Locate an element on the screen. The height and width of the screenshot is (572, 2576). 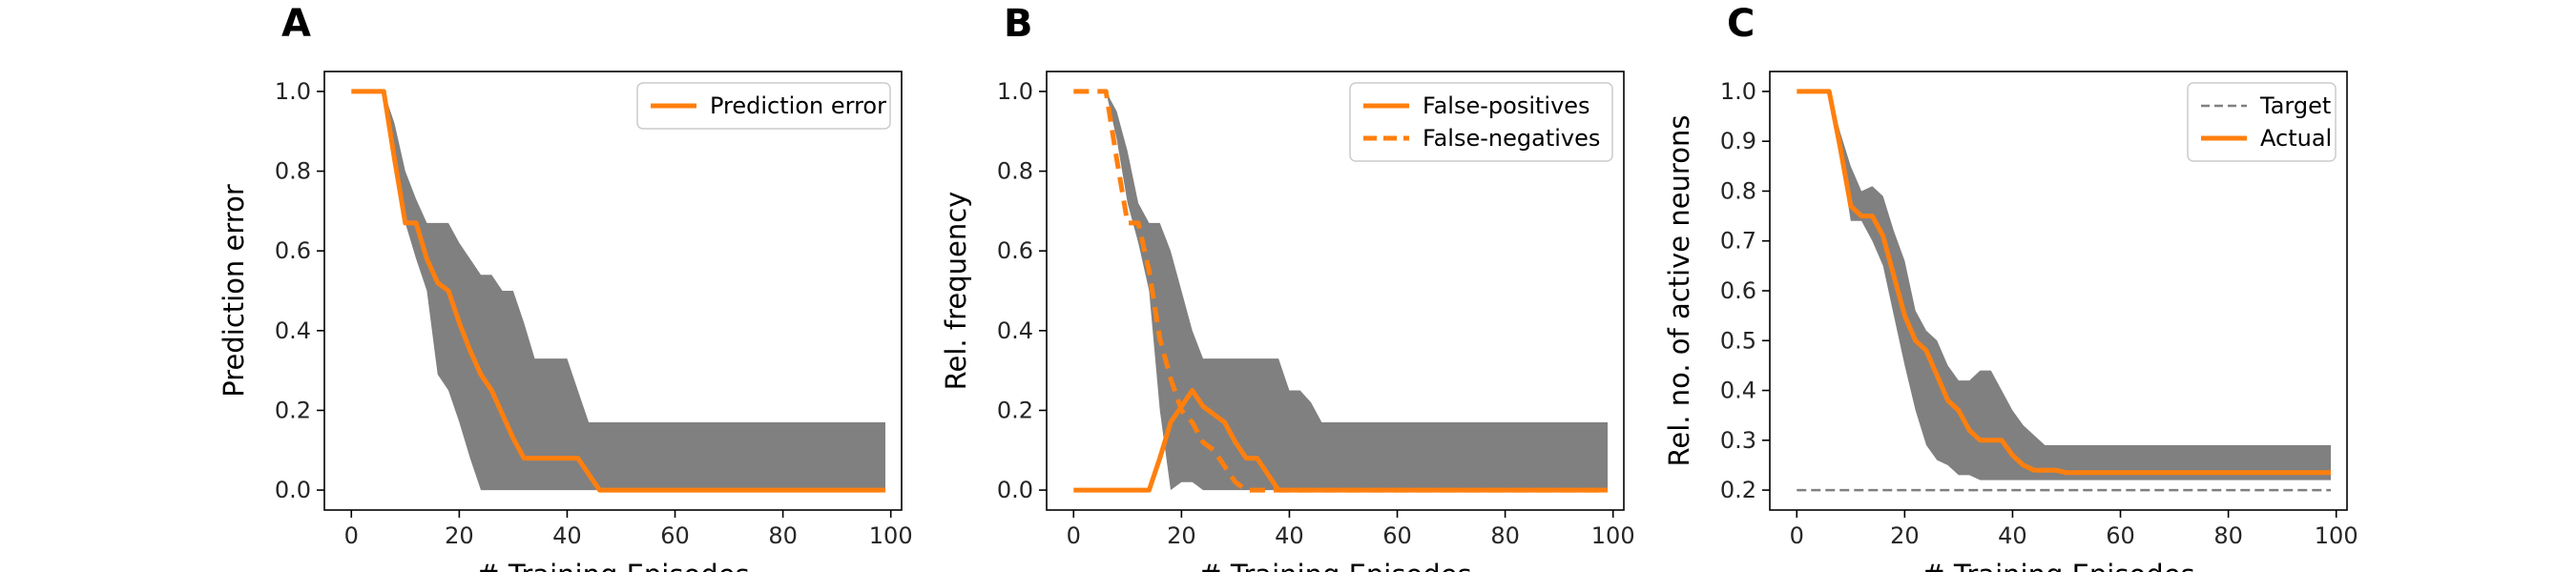
y-axis-label: Rel. frequency is located at coordinates (956, 291).